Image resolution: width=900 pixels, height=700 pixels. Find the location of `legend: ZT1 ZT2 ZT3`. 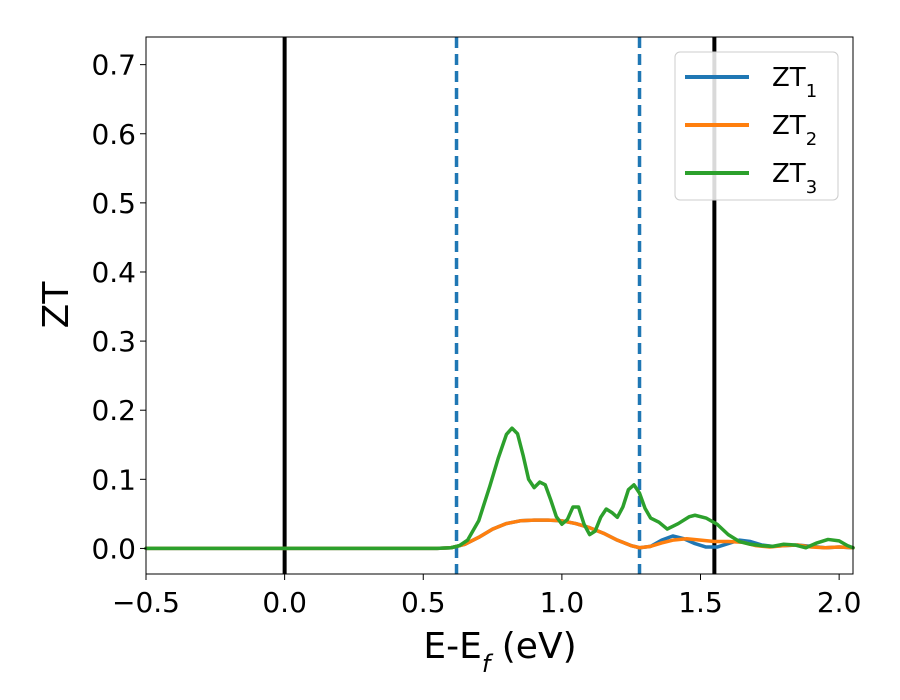

legend: ZT1 ZT2 ZT3 is located at coordinates (756, 126).